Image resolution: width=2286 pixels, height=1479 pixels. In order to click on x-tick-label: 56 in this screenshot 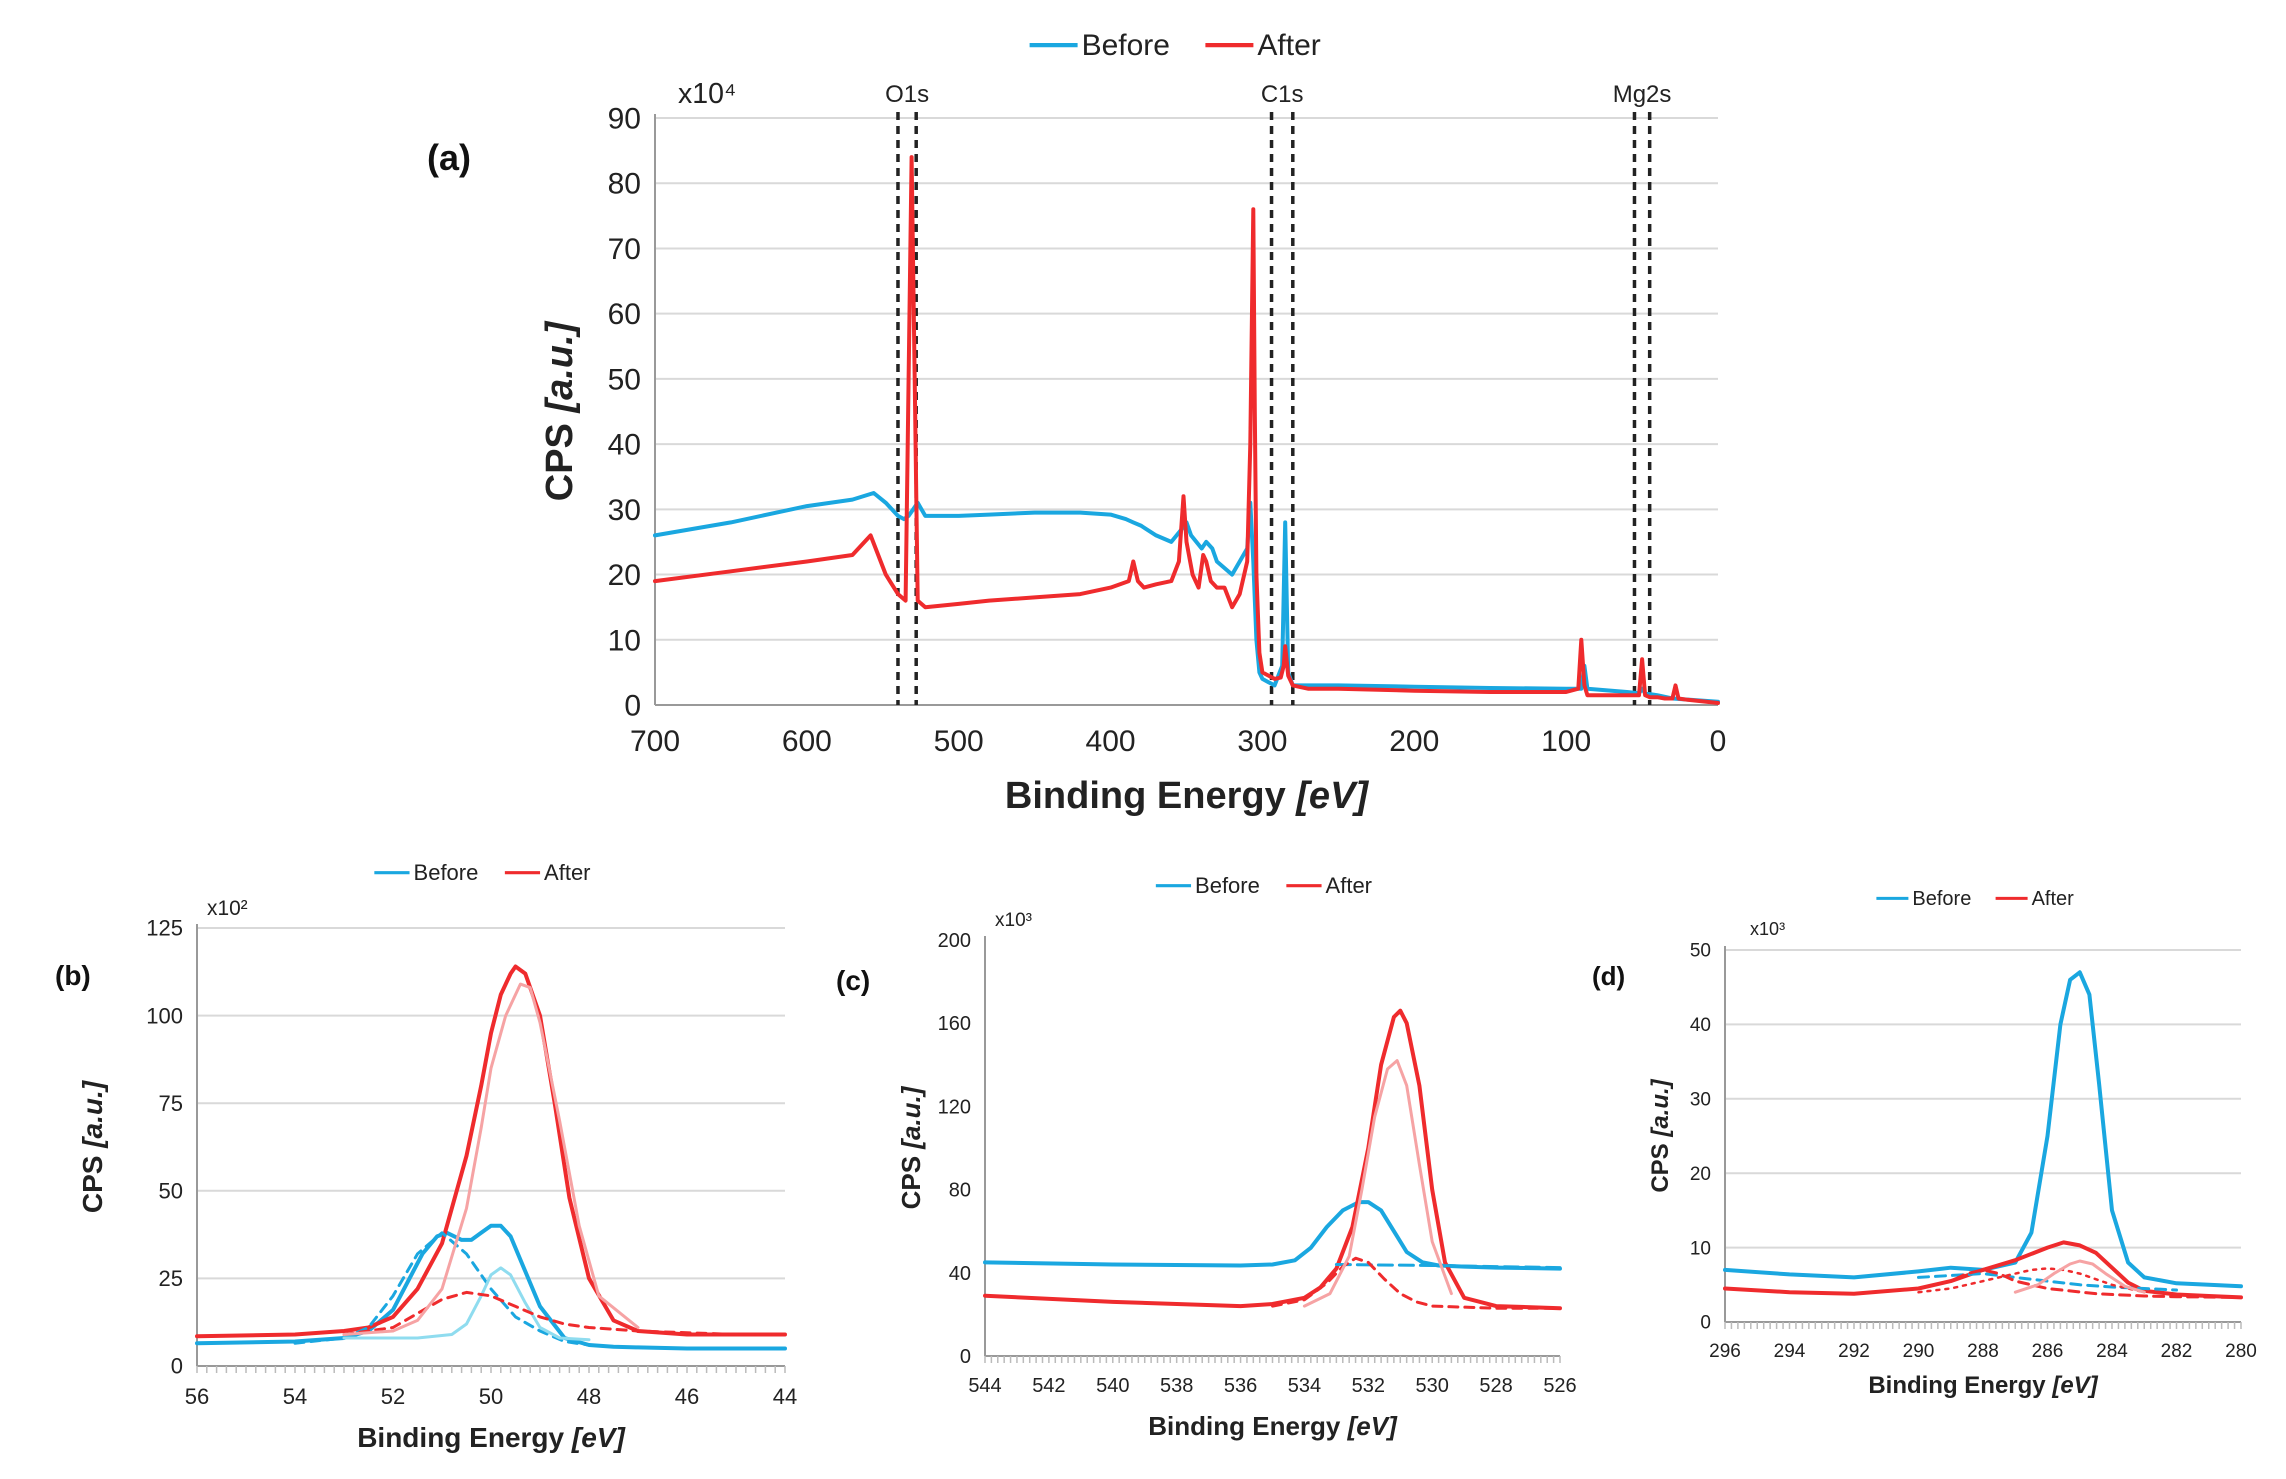, I will do `click(197, 1396)`.